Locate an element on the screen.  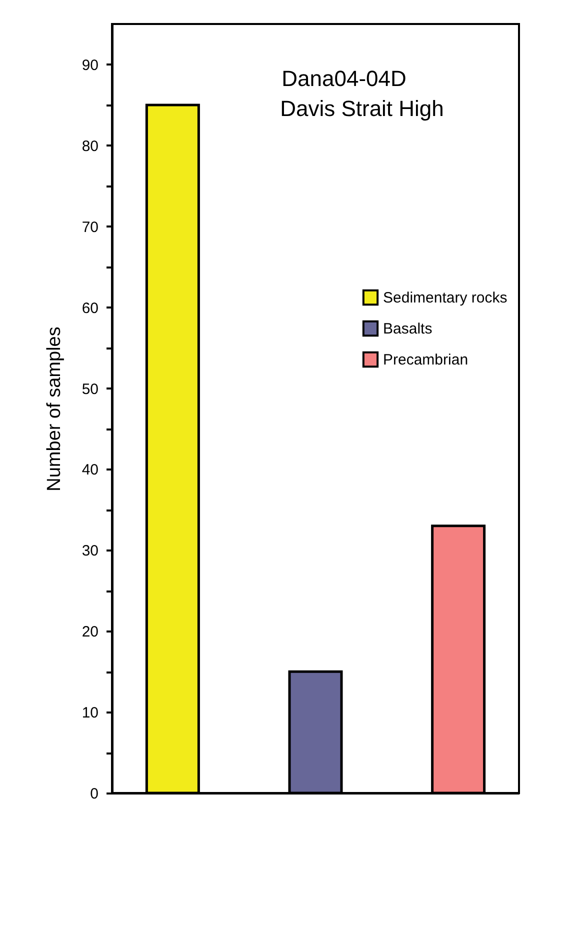
legend-label: Sedimentary rocks is located at coordinates (445, 298).